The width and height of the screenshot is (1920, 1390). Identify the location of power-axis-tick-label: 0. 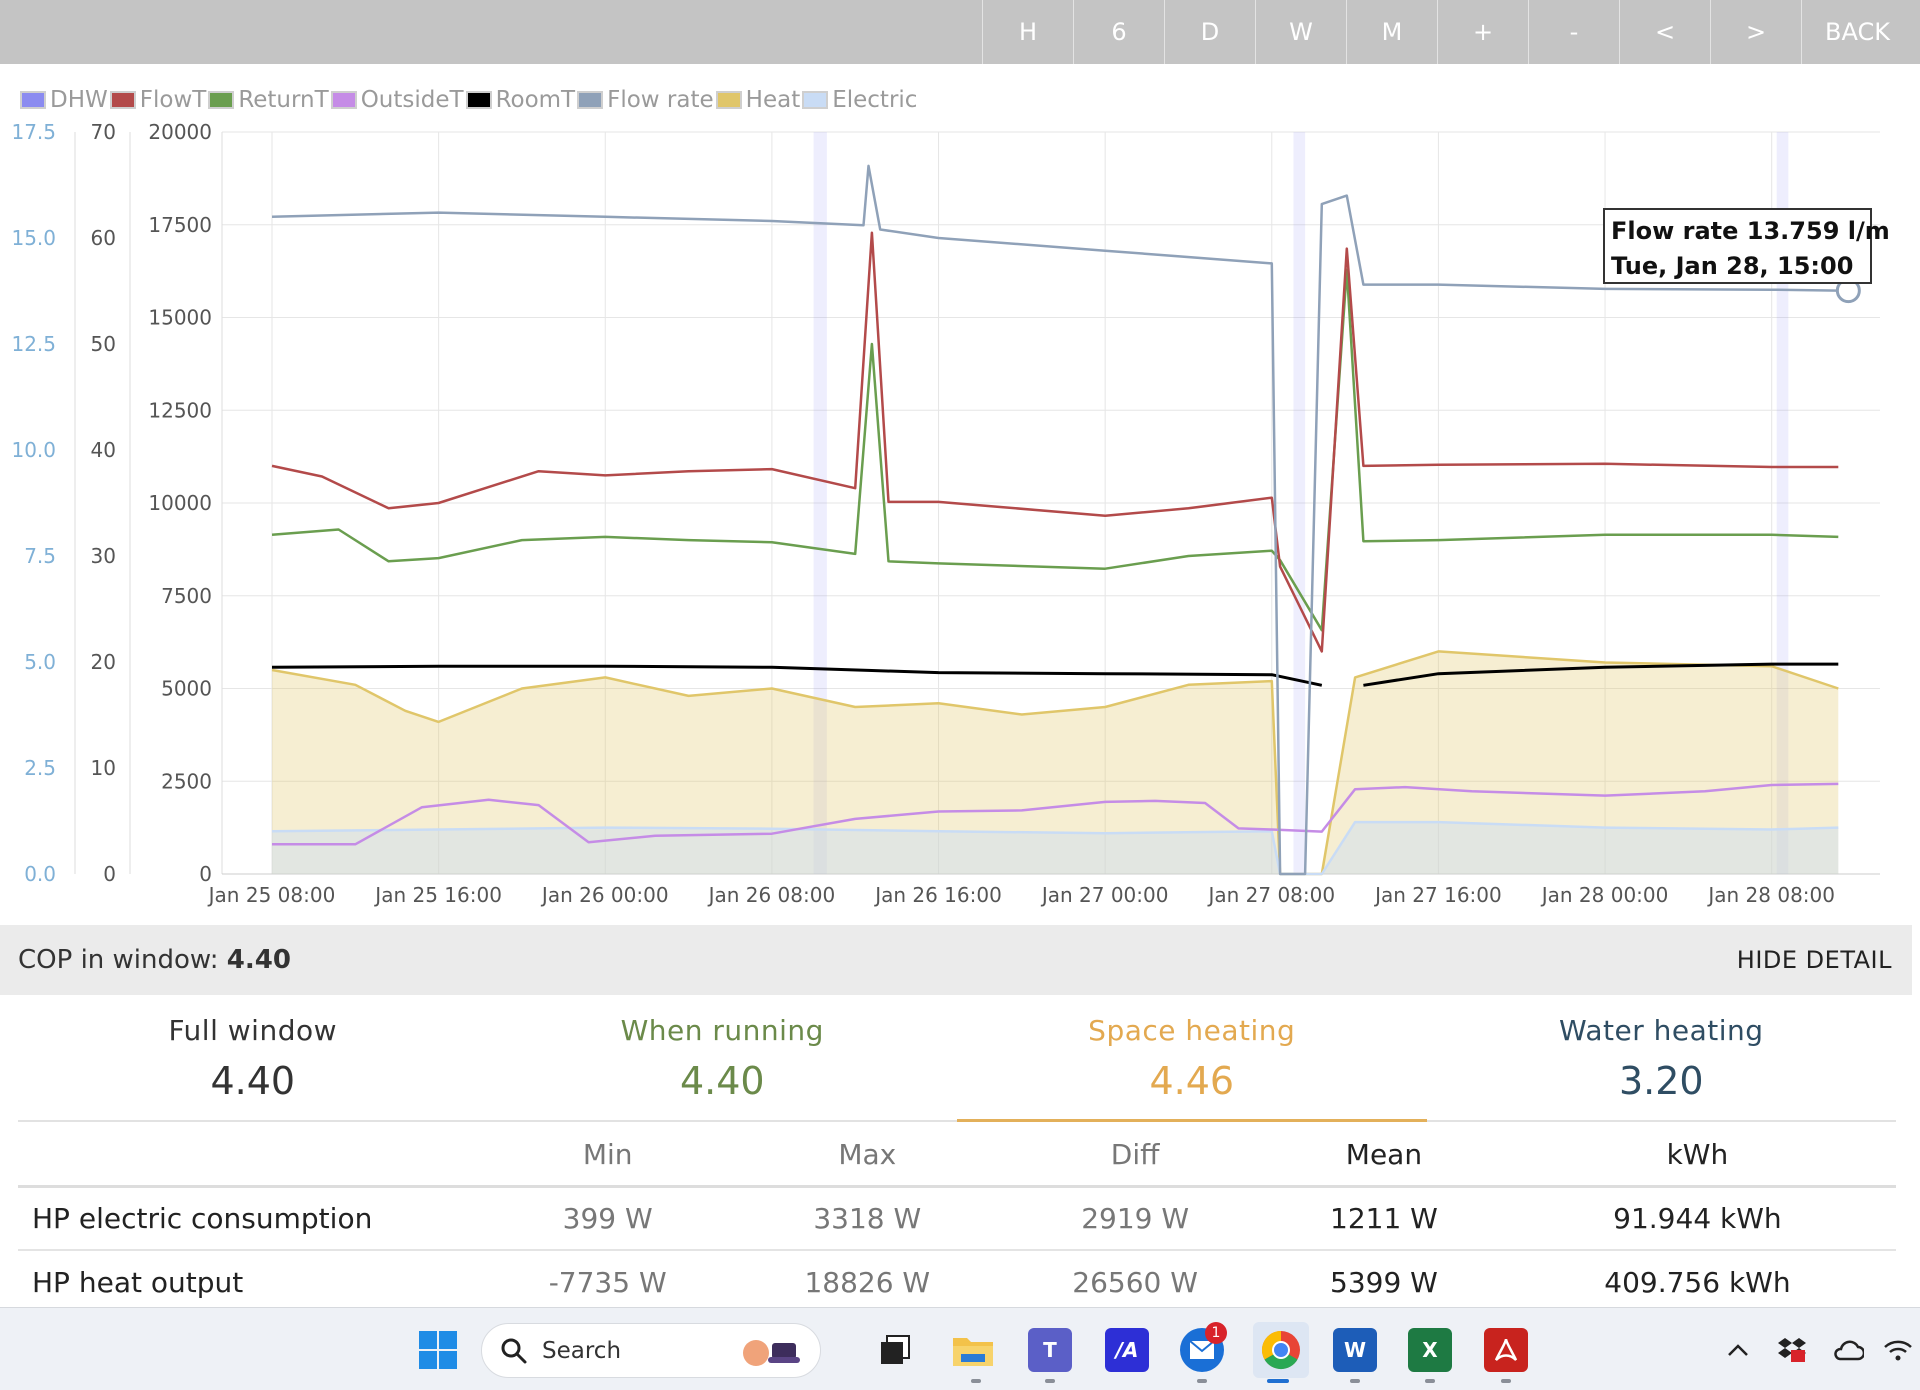
(205, 874).